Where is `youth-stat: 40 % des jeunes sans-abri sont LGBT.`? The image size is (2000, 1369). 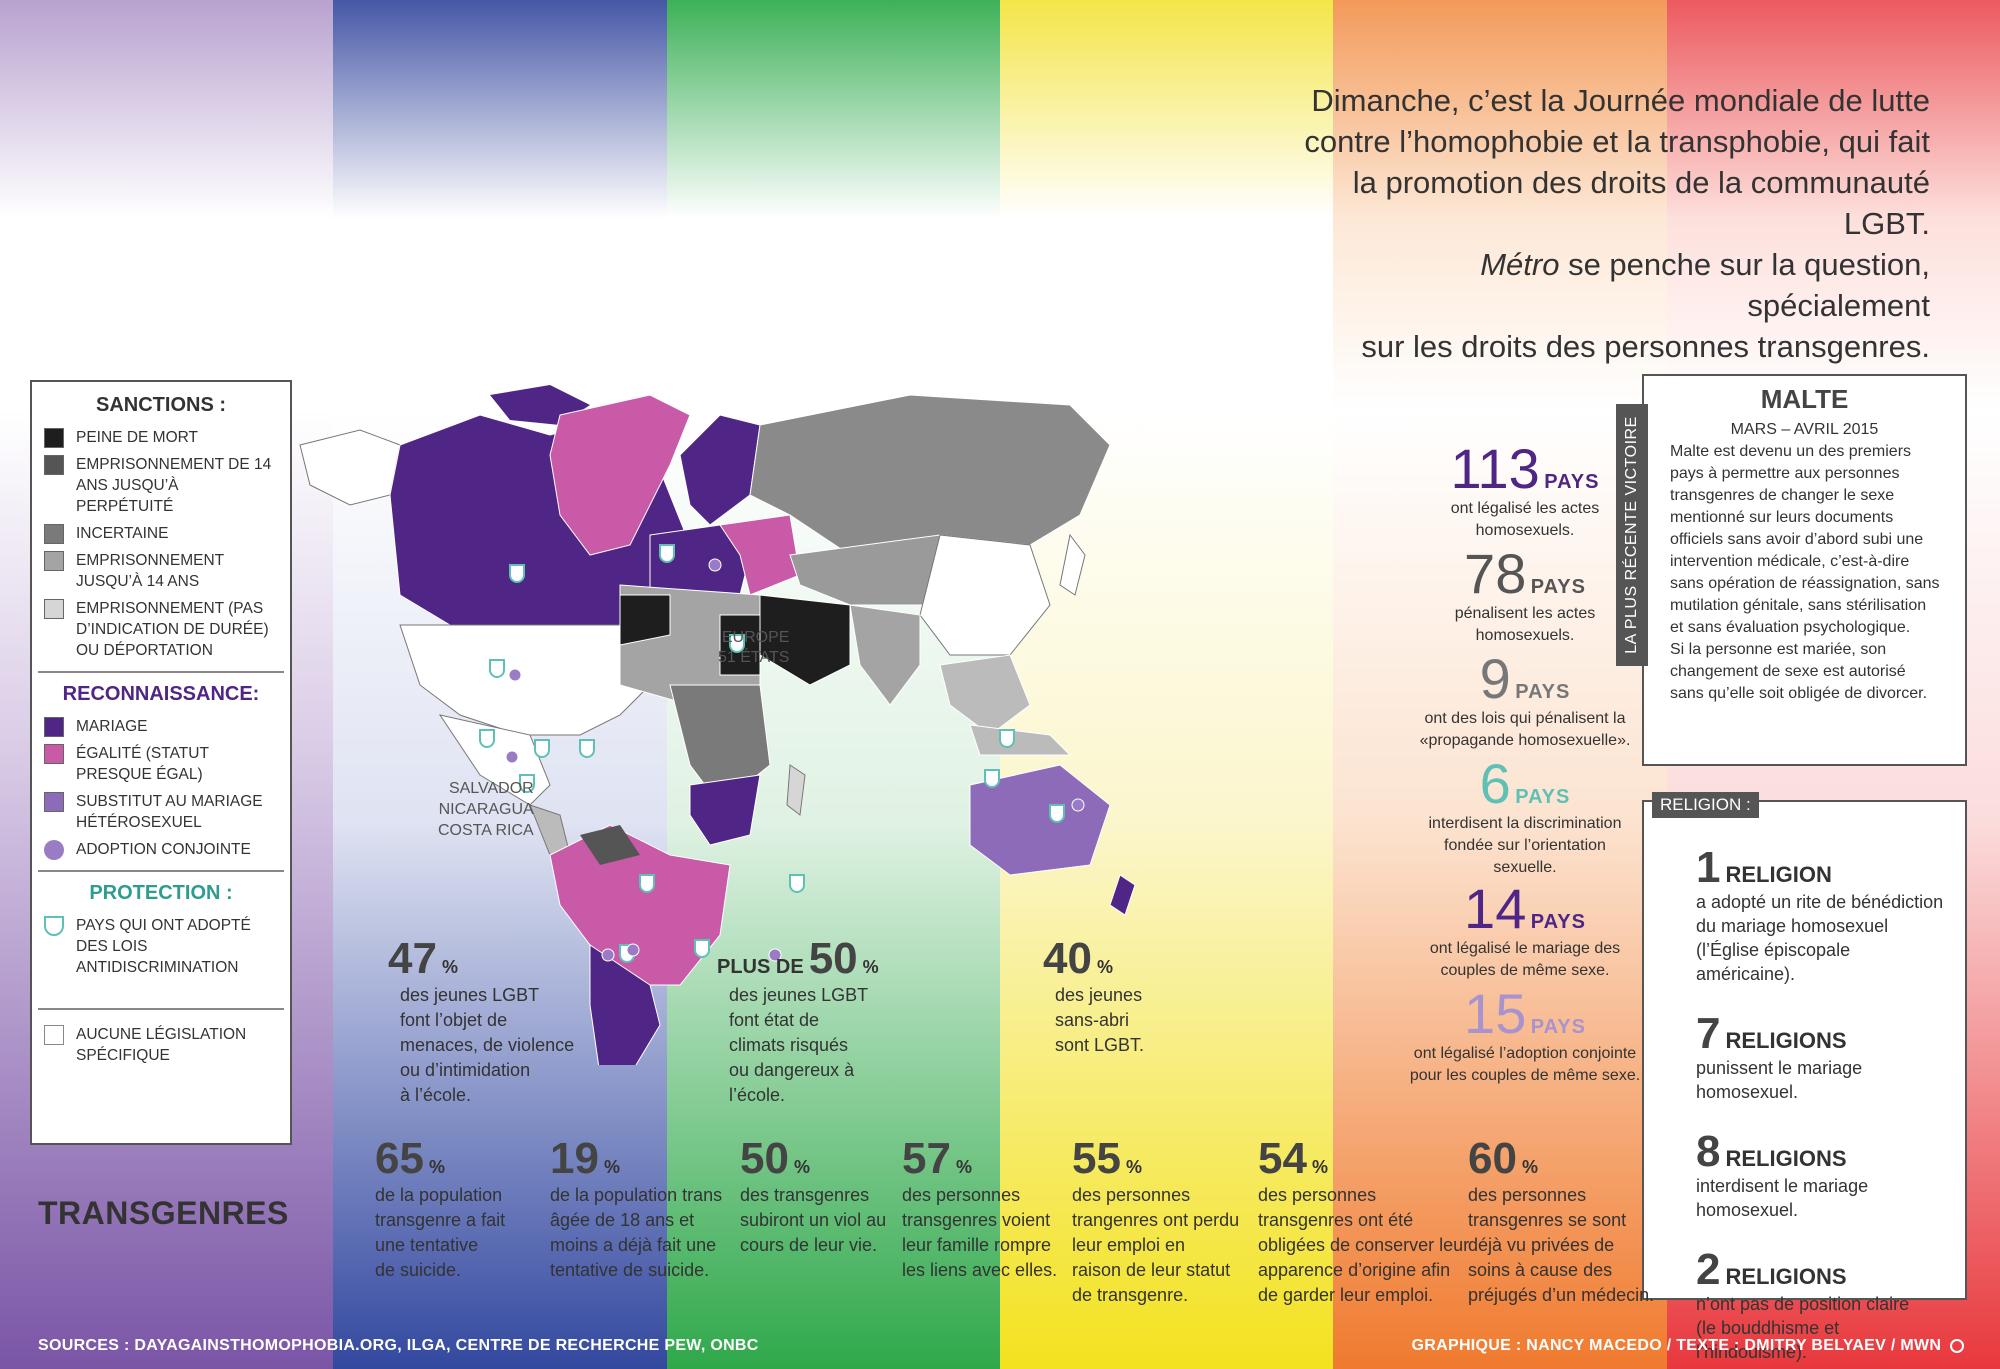
youth-stat: 40 % des jeunes sans-abri sont LGBT. is located at coordinates (1093, 996).